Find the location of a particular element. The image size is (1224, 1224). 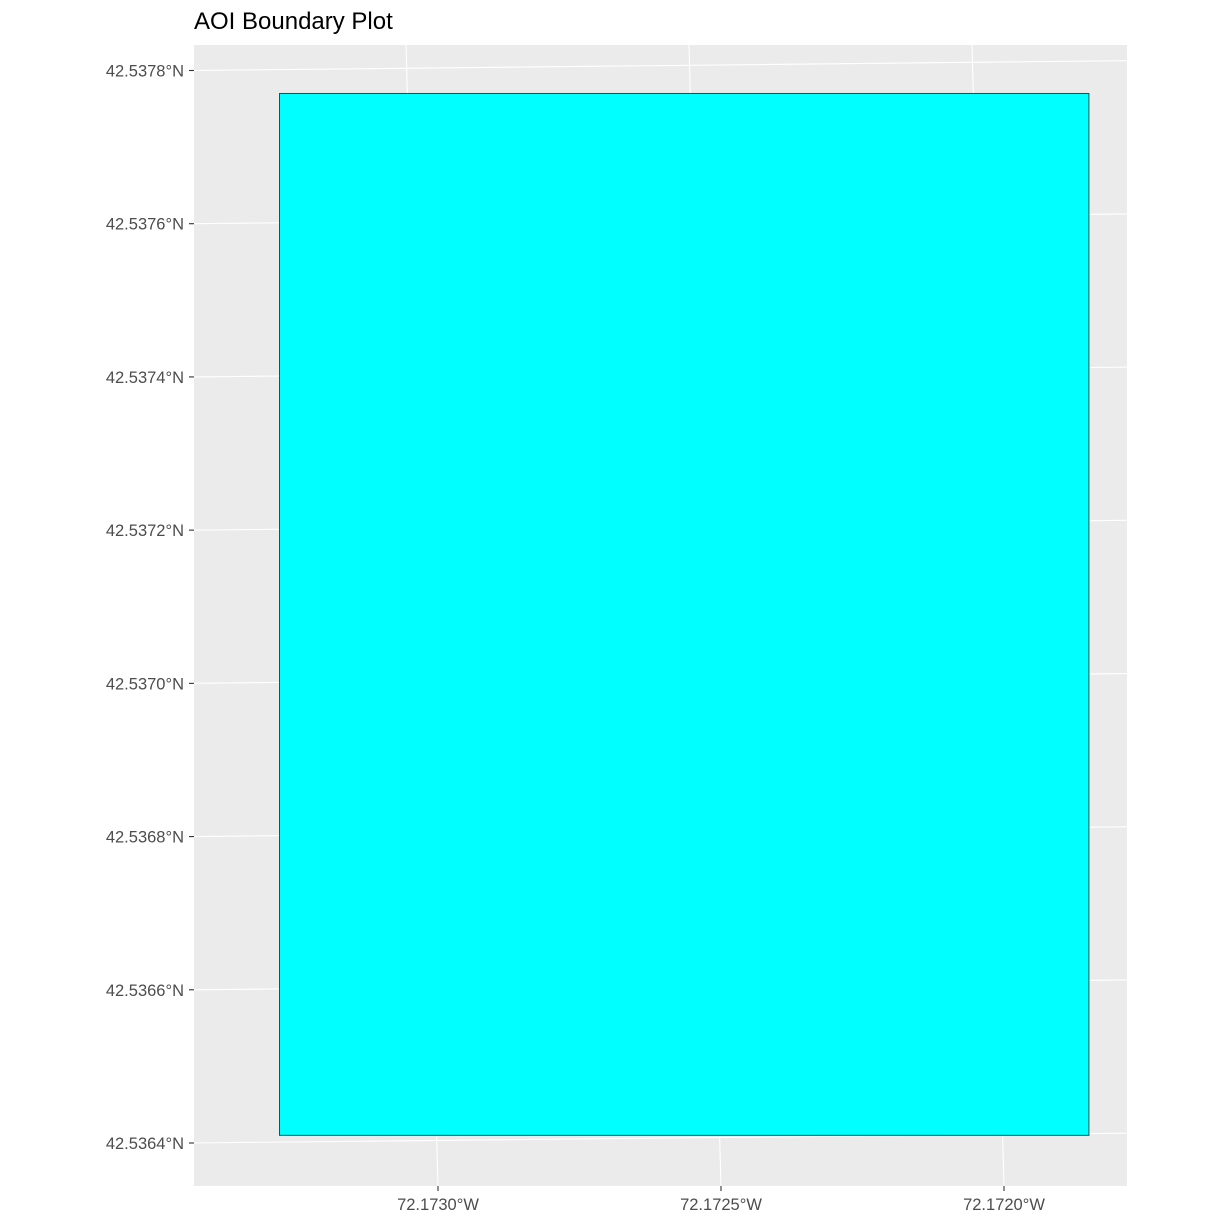

y-tick-label-3: 42.5370°N is located at coordinates (145, 684).